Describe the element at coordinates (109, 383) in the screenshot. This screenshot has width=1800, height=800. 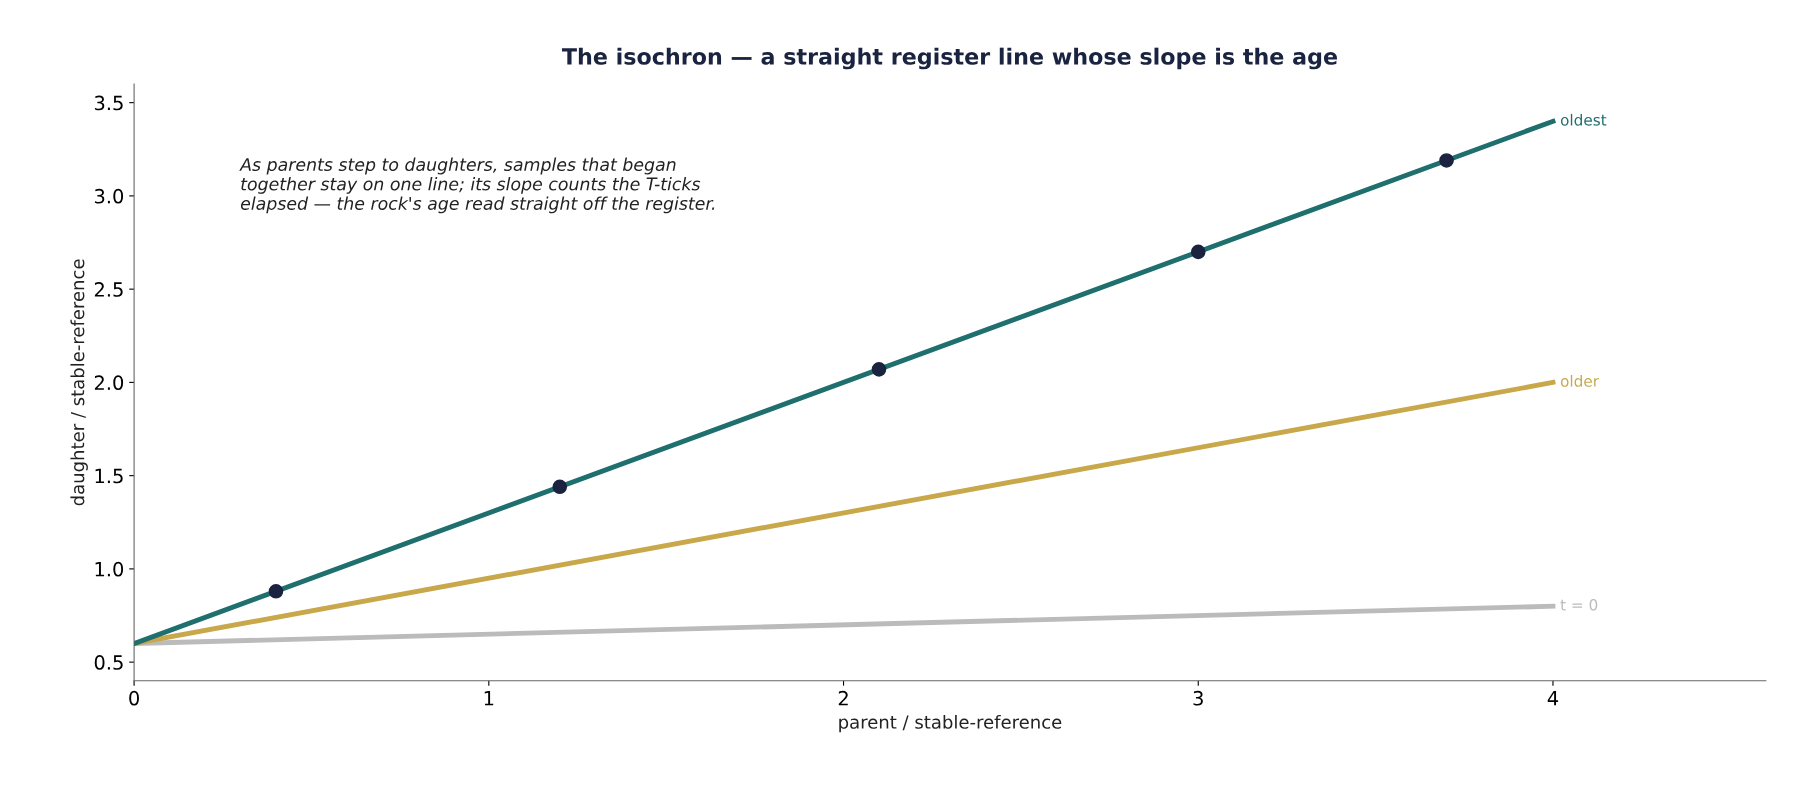
I see `y-tick-label: 2.0` at that location.